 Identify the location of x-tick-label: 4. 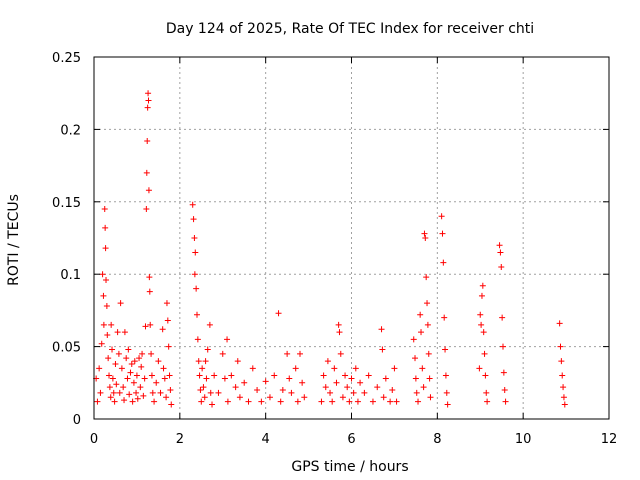
(266, 439).